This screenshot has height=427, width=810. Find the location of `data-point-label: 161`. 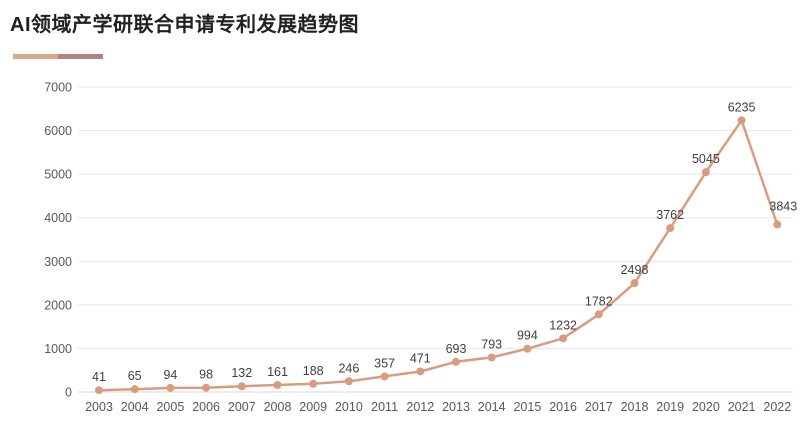

data-point-label: 161 is located at coordinates (277, 372).